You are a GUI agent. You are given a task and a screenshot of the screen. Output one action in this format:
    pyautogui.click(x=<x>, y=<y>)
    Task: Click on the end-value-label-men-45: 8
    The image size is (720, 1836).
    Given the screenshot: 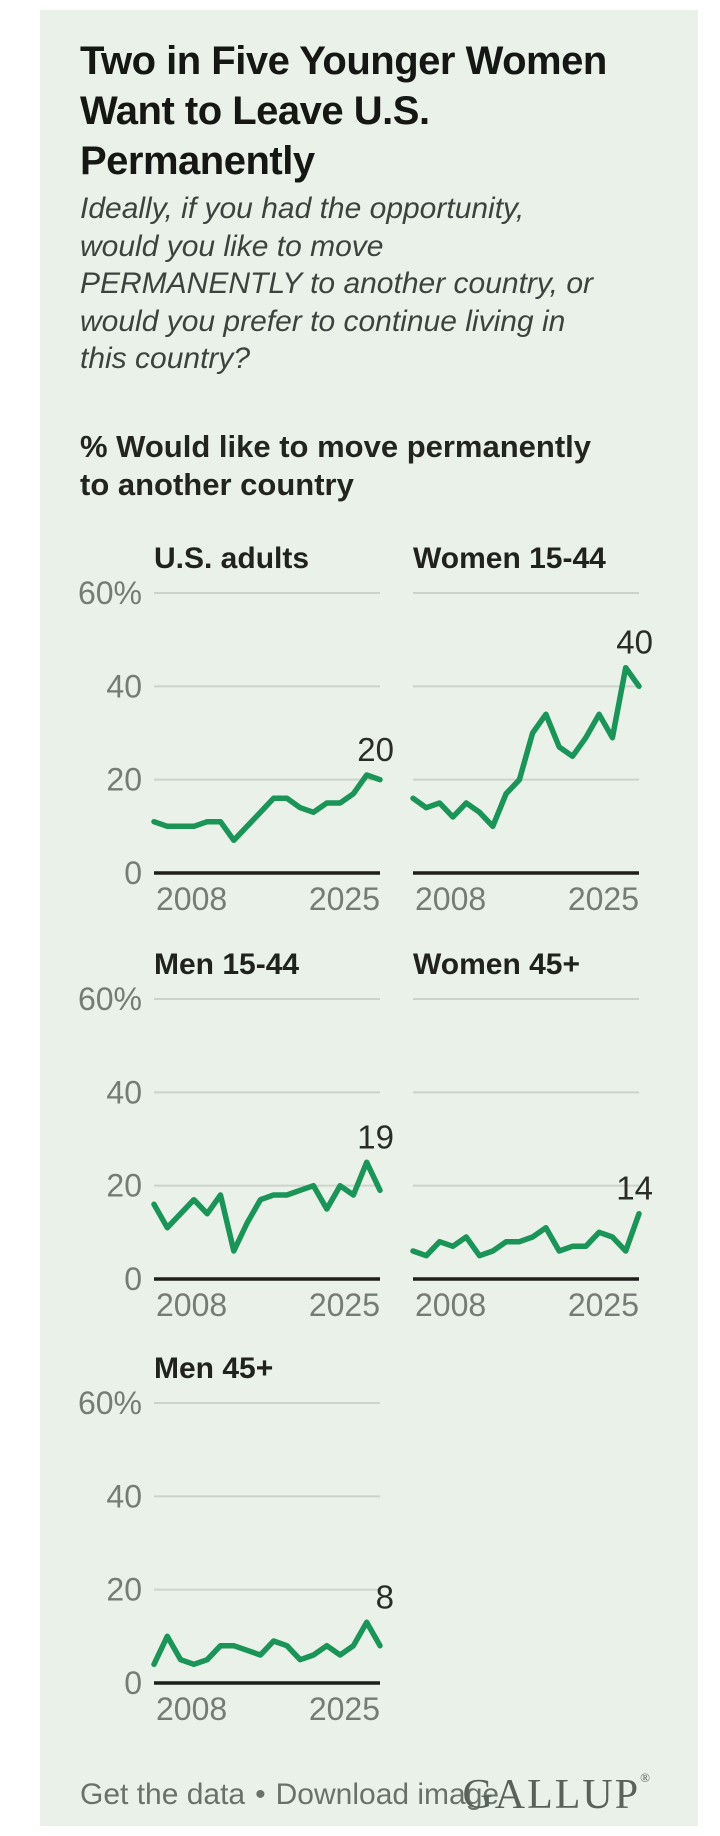 What is the action you would take?
    pyautogui.click(x=385, y=1596)
    